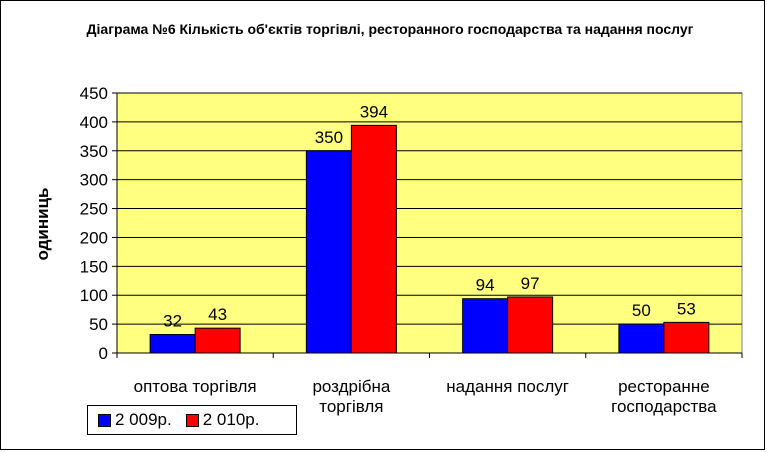 Image resolution: width=767 pixels, height=452 pixels. I want to click on y-tick-label: 350, so click(94, 151).